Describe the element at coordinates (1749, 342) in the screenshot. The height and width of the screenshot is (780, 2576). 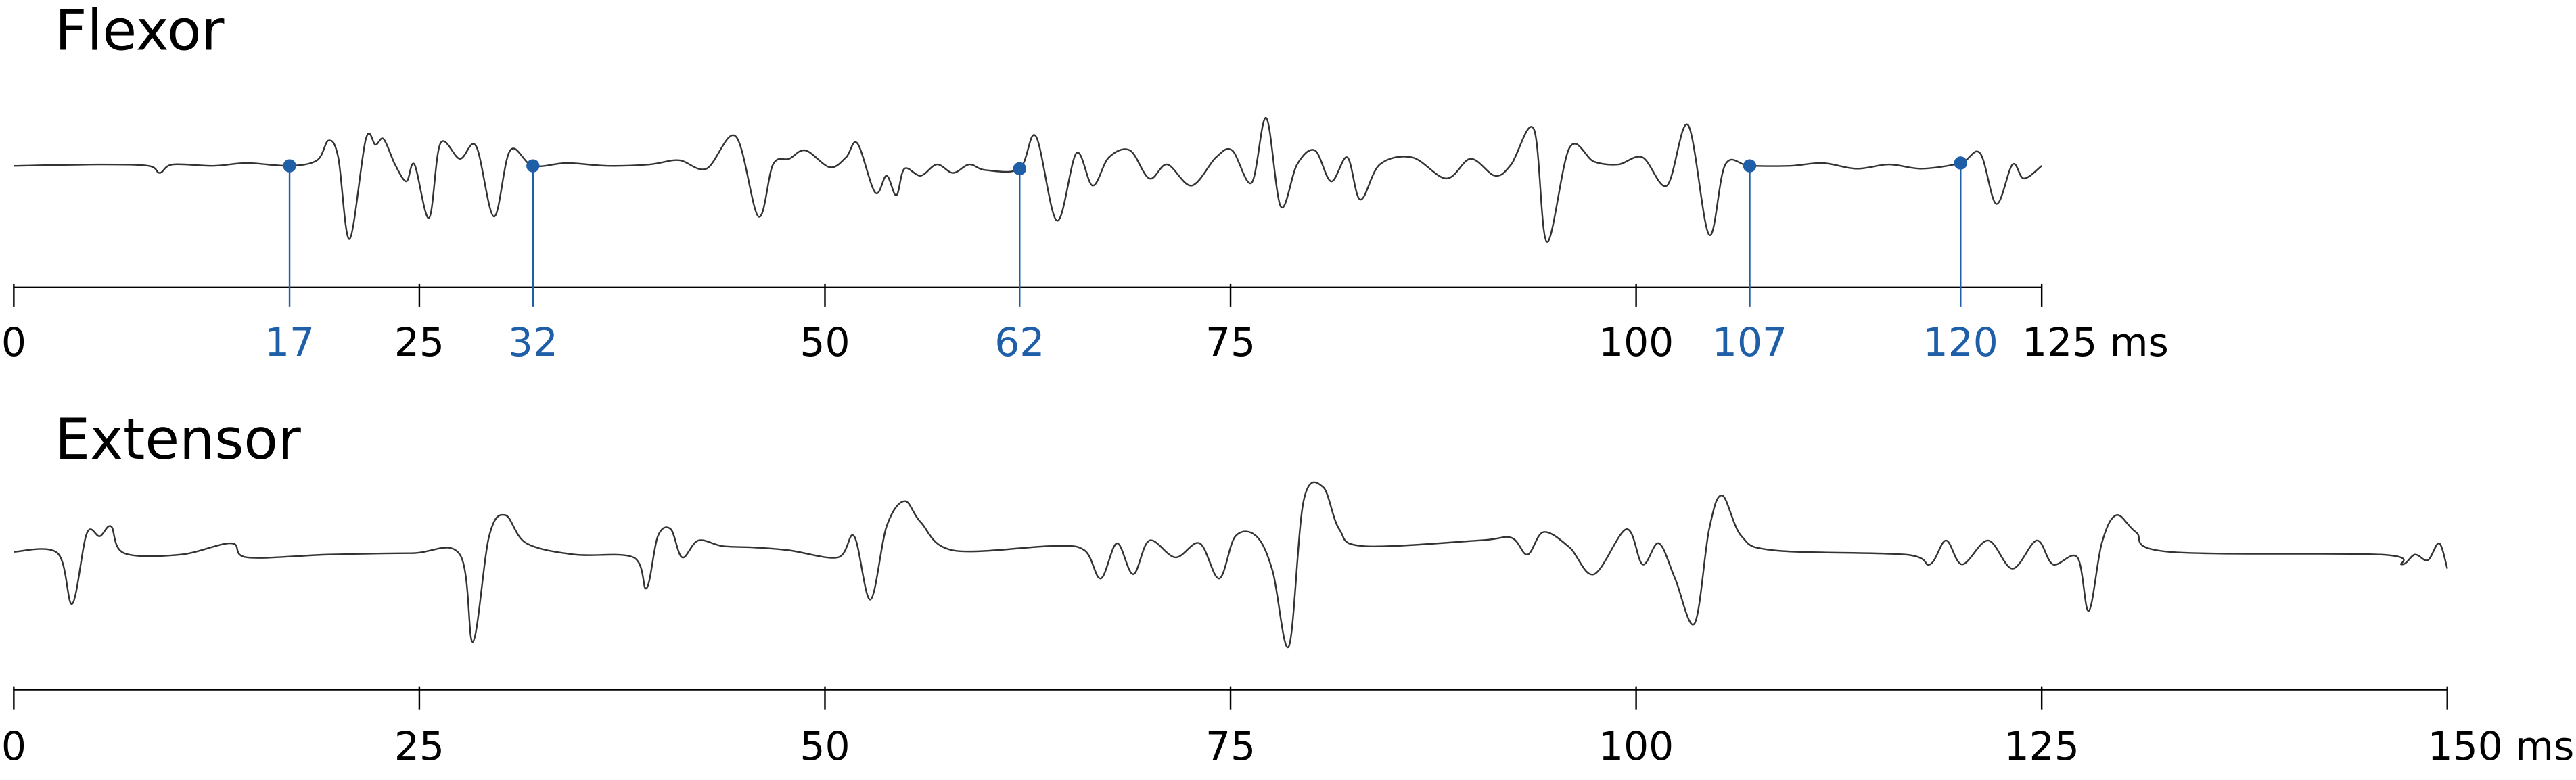
I see `marker-label: 107` at that location.